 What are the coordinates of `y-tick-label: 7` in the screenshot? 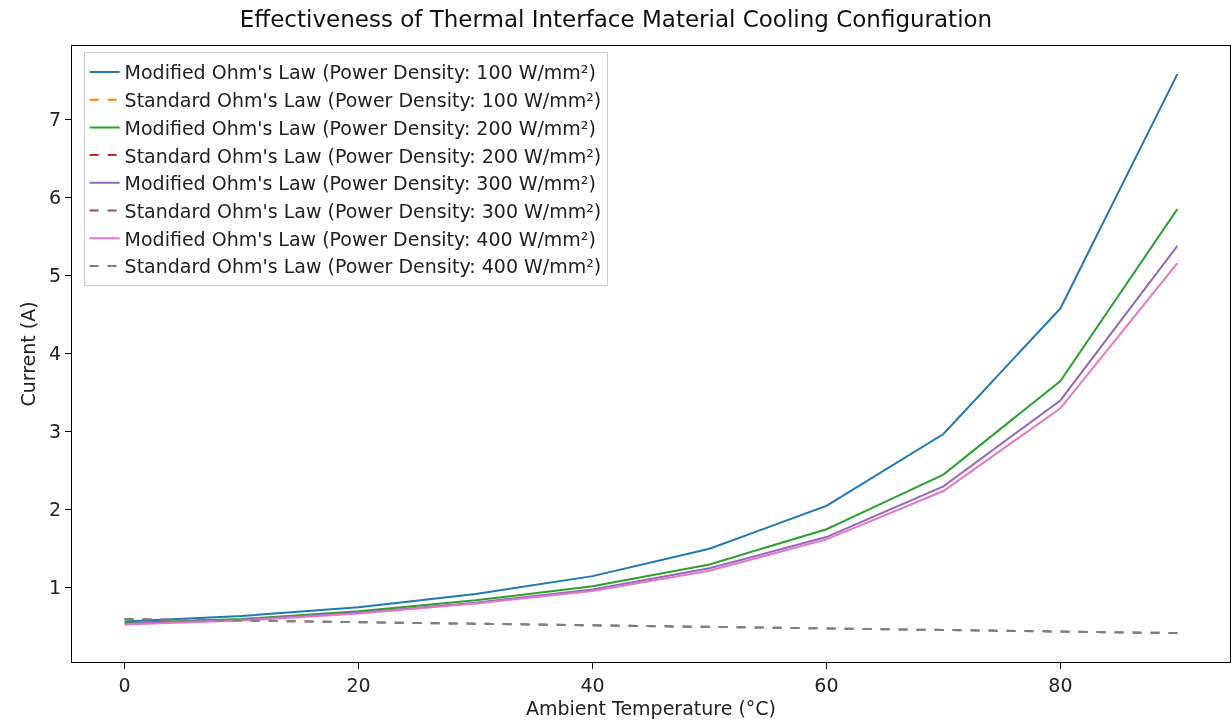 It's located at (55, 119).